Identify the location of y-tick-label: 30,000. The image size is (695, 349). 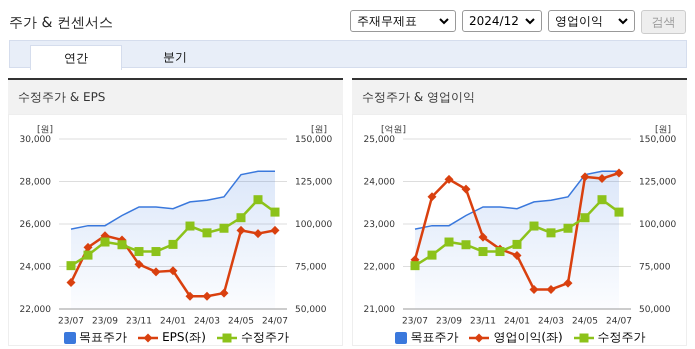
(36, 140).